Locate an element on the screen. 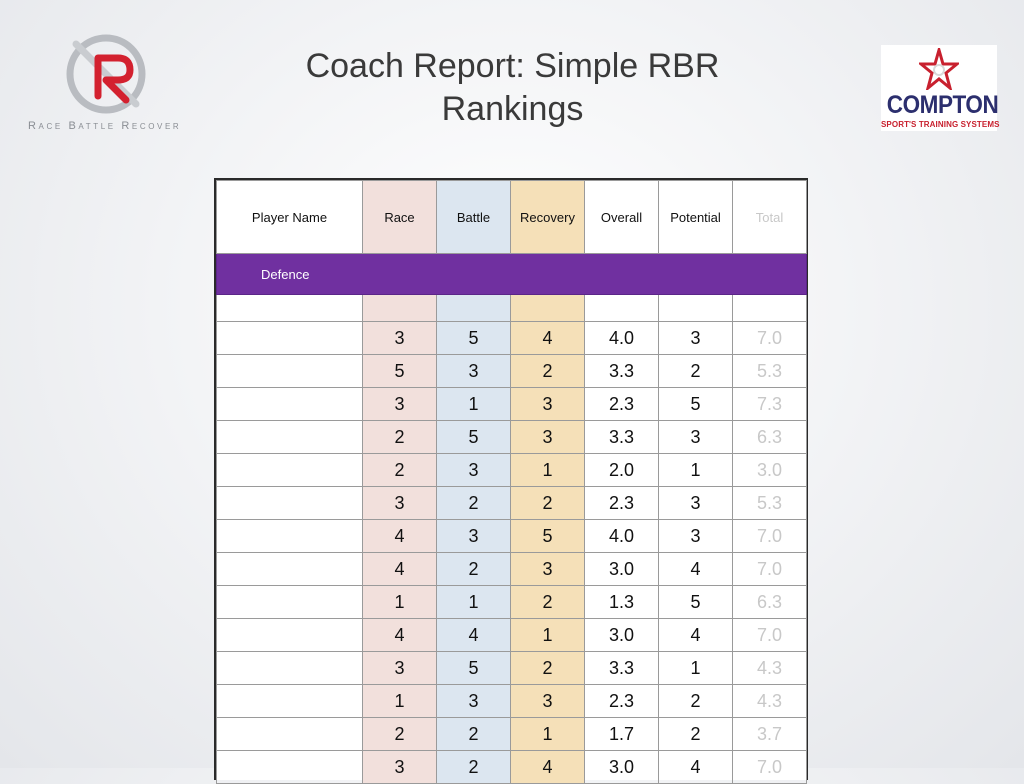  table-row: 4 2 3 3.0 4 7.0 is located at coordinates (511, 569).